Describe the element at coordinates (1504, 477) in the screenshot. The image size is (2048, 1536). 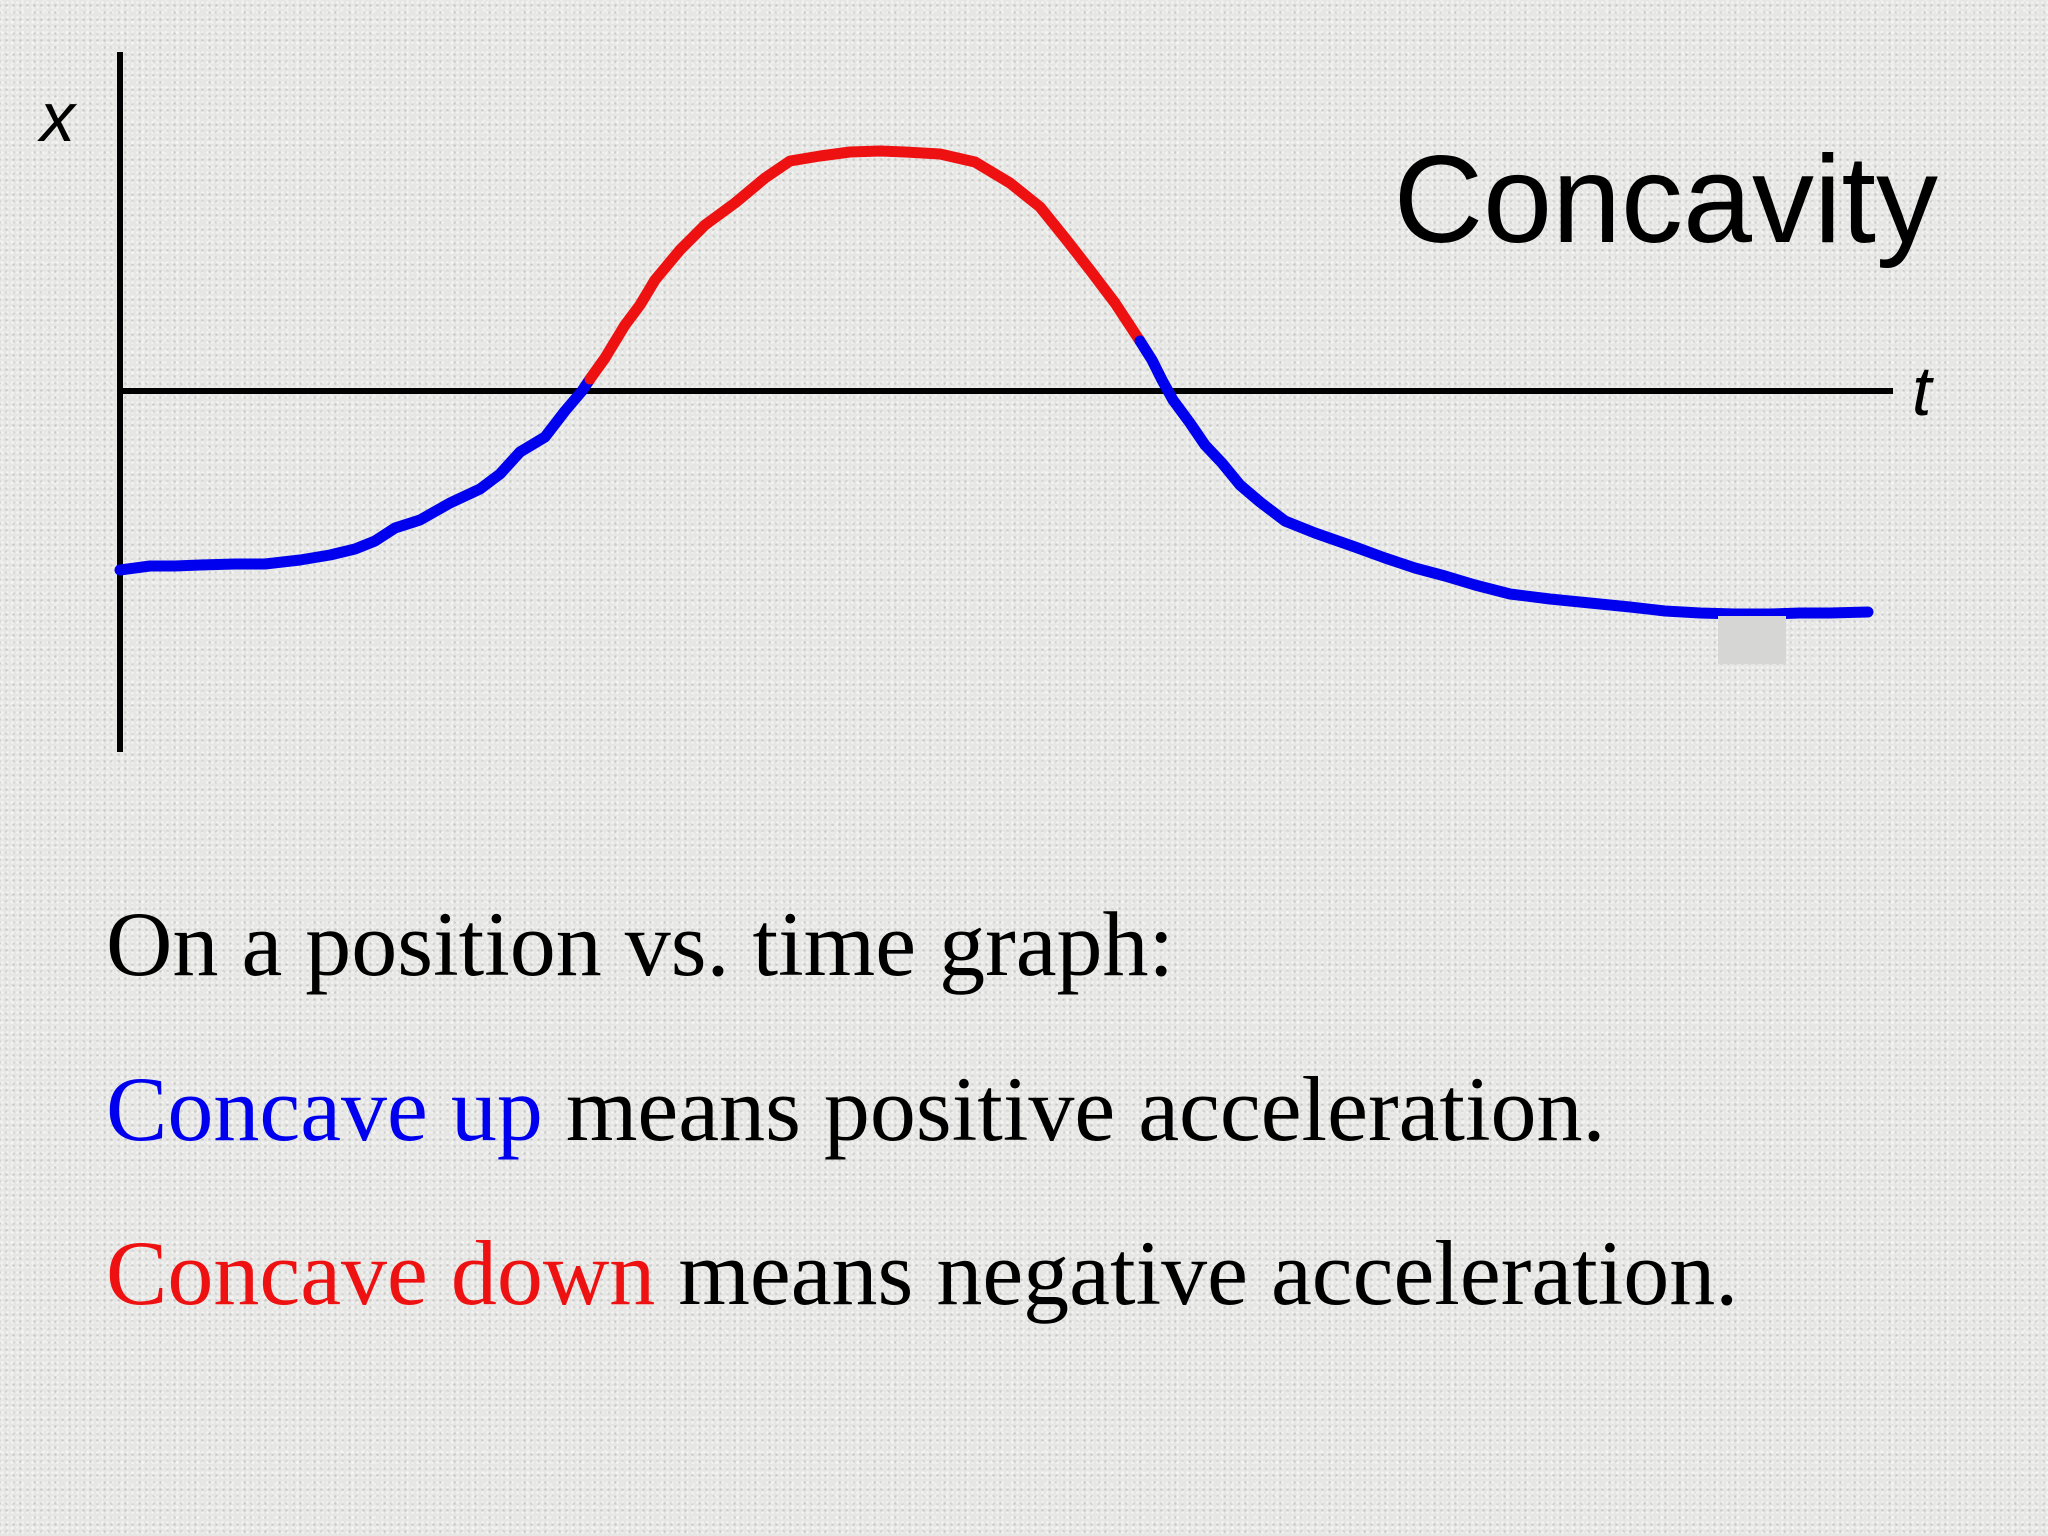
I see `curve-concave-up-right` at that location.